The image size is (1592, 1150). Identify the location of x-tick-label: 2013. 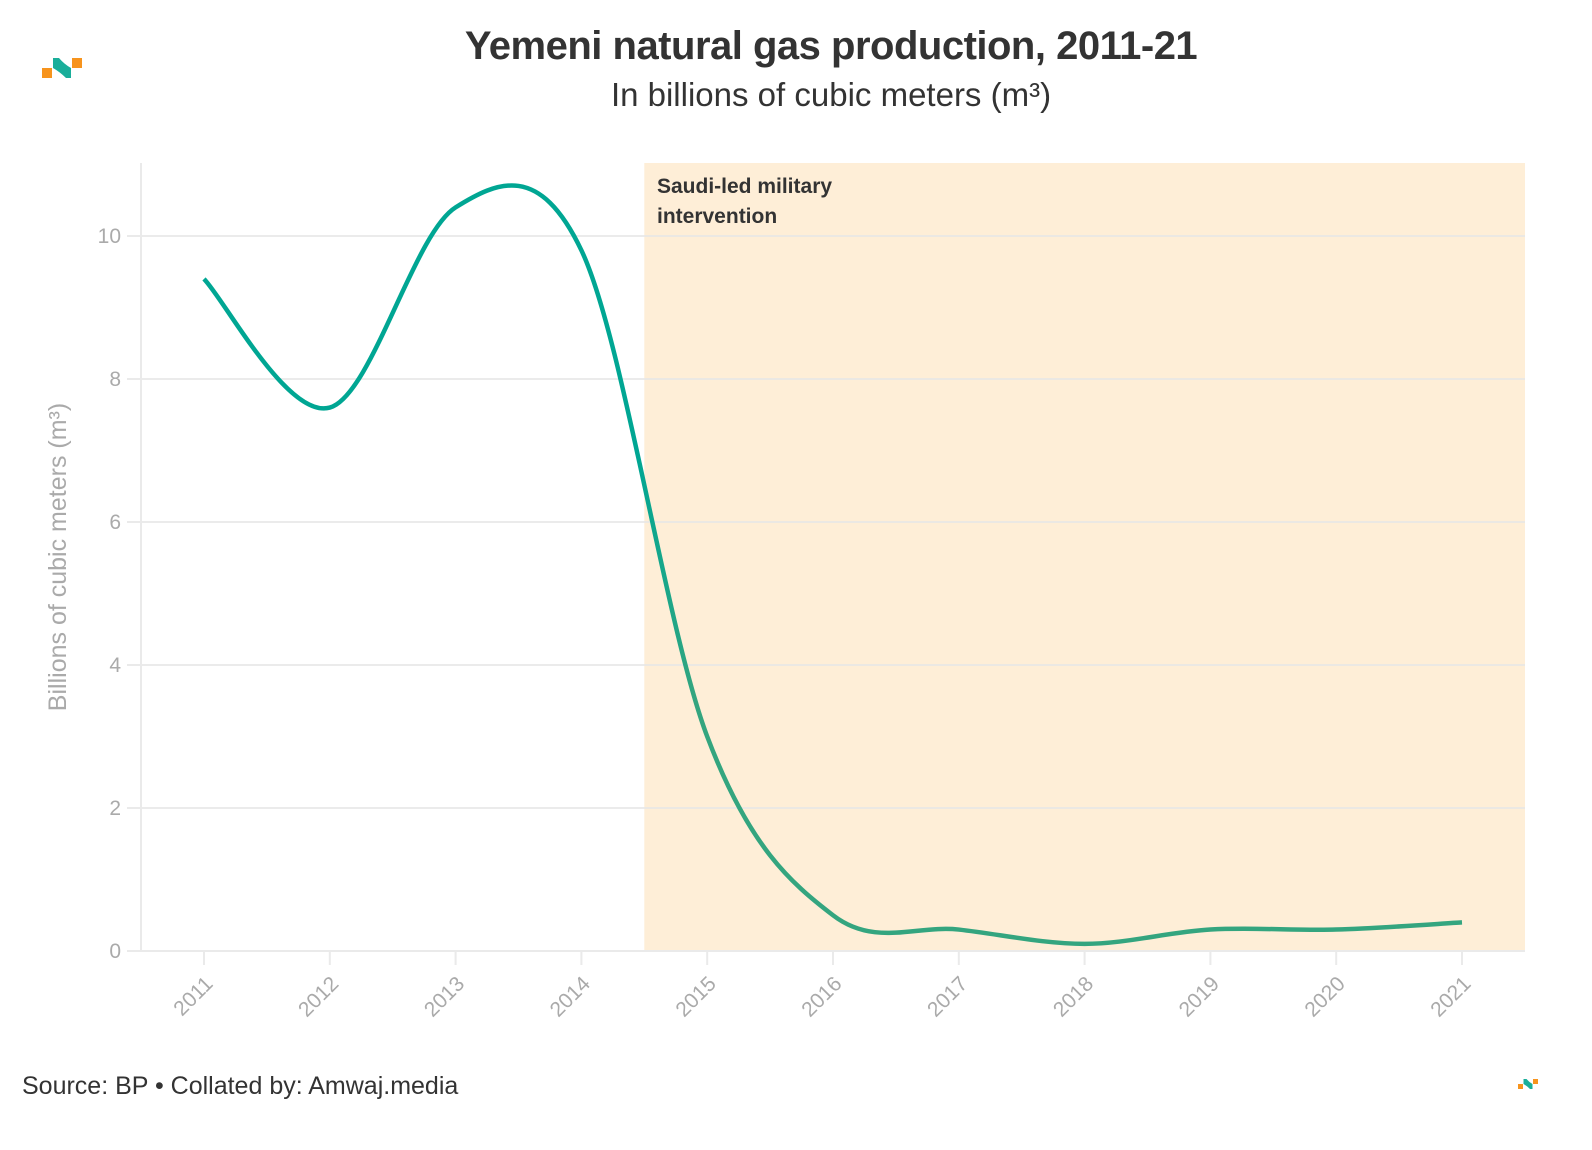
(444, 996).